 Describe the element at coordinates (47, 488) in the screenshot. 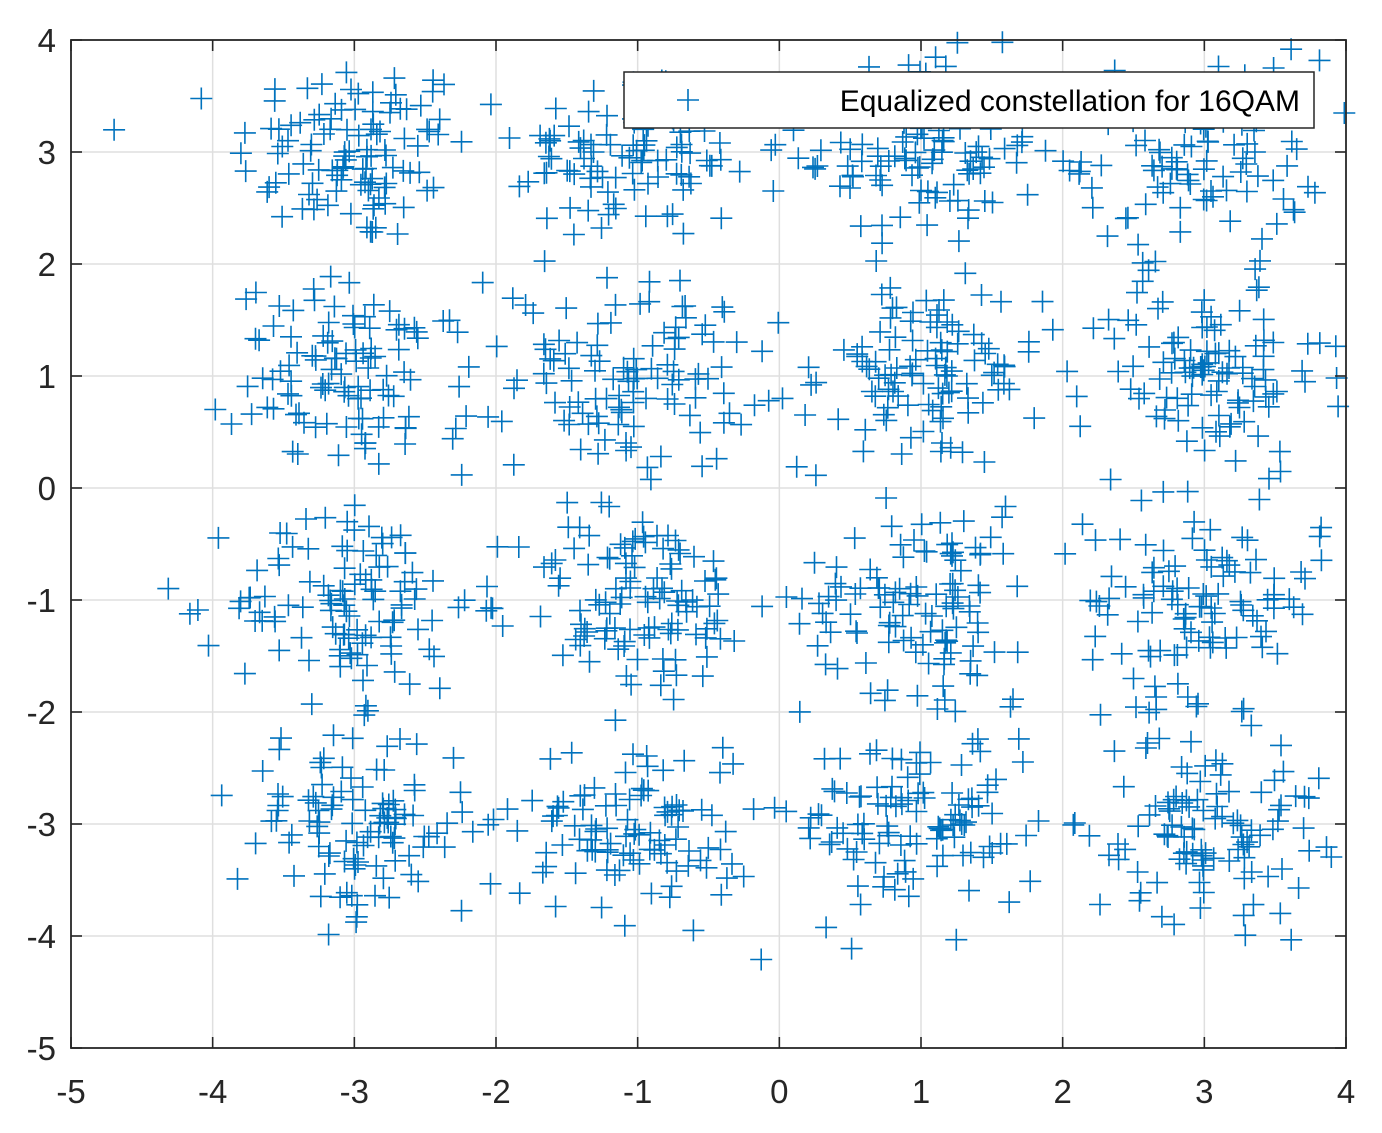

I see `y-tick-label: 0` at that location.